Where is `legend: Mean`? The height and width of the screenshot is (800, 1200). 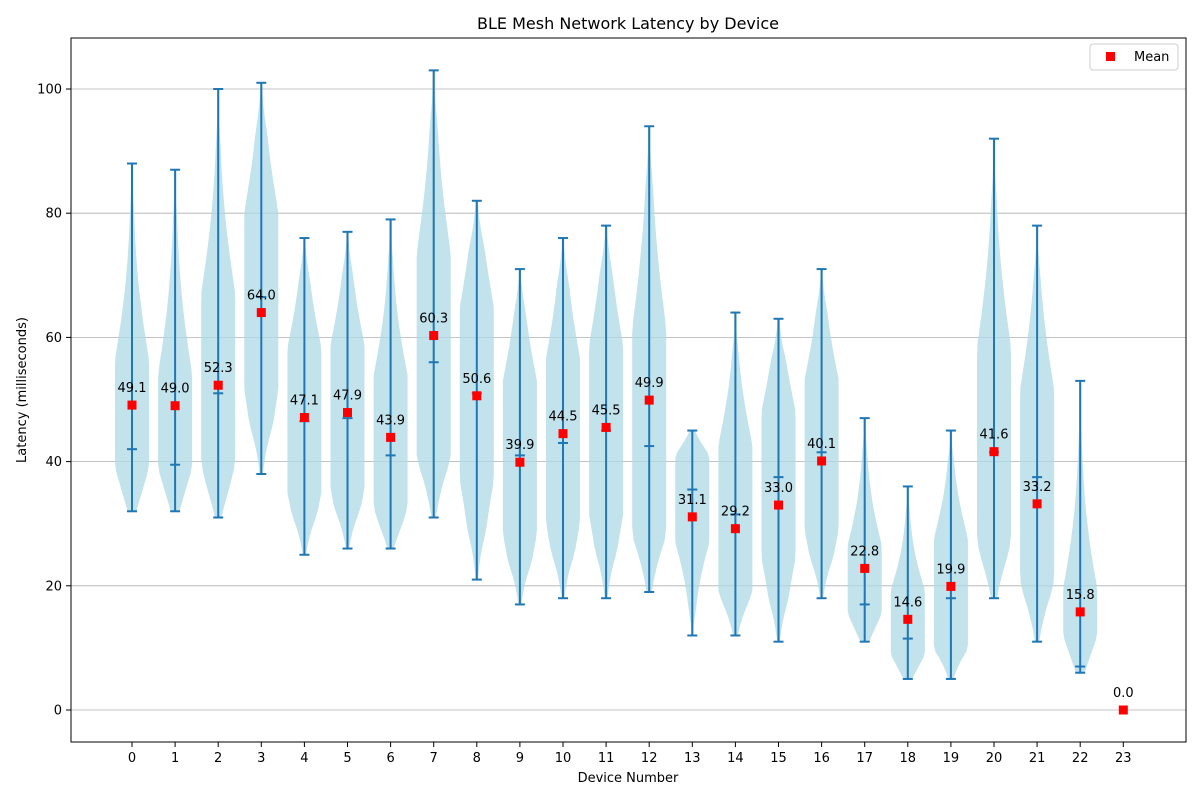
legend: Mean is located at coordinates (1134, 57).